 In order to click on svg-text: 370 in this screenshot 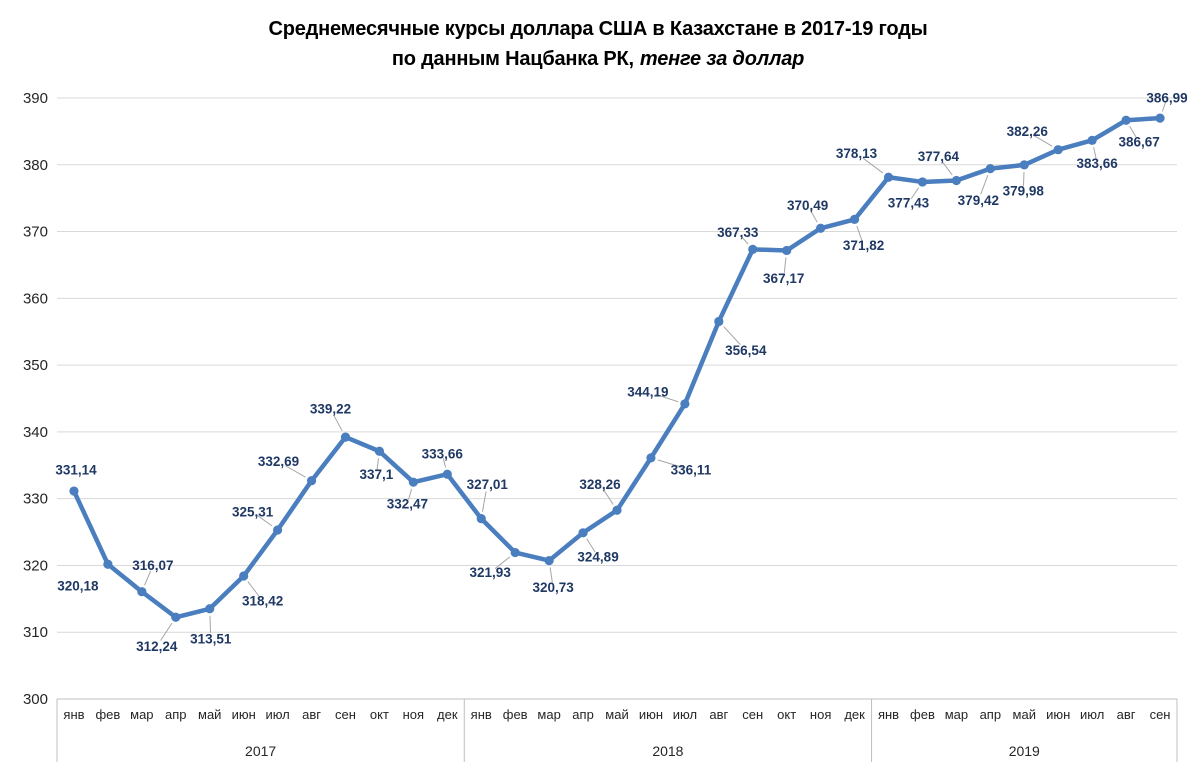, I will do `click(35, 232)`.